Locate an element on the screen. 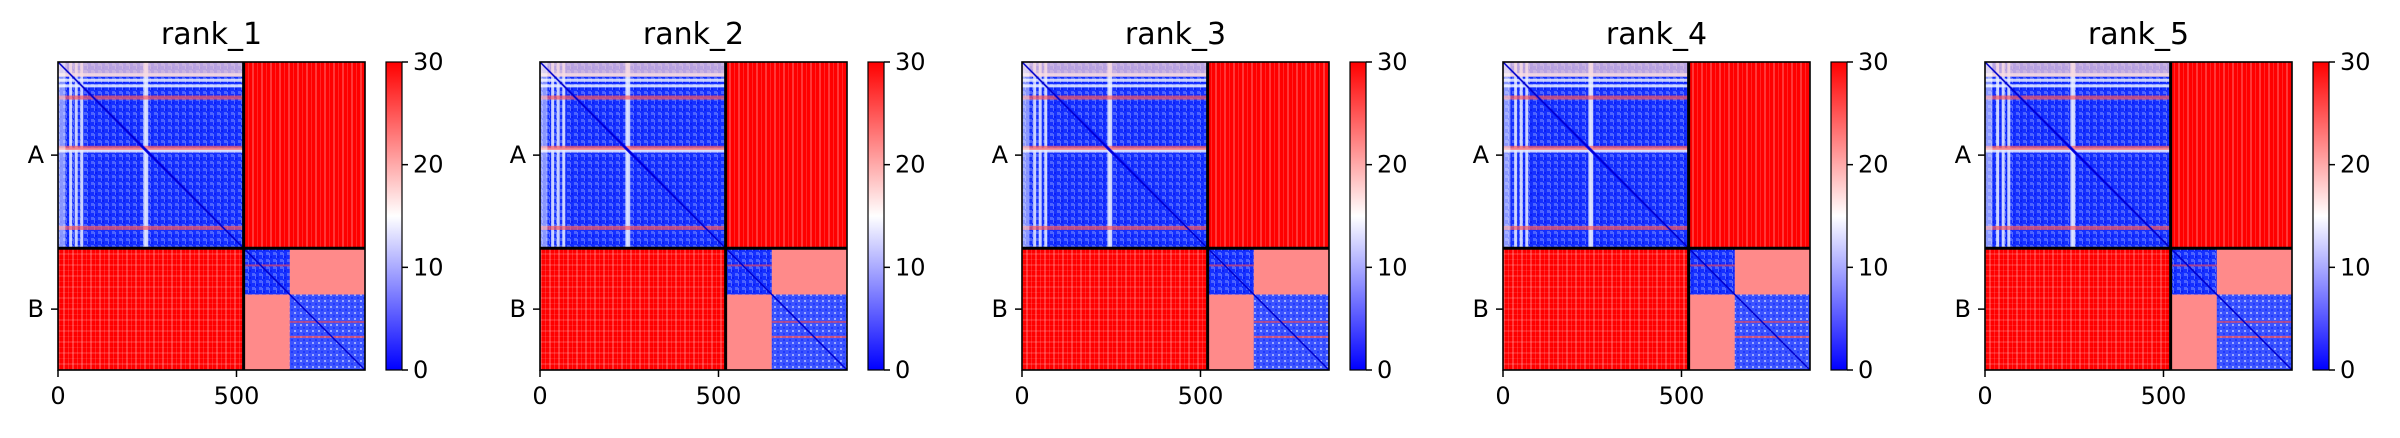  panel-title: rank_3 is located at coordinates (1175, 34).